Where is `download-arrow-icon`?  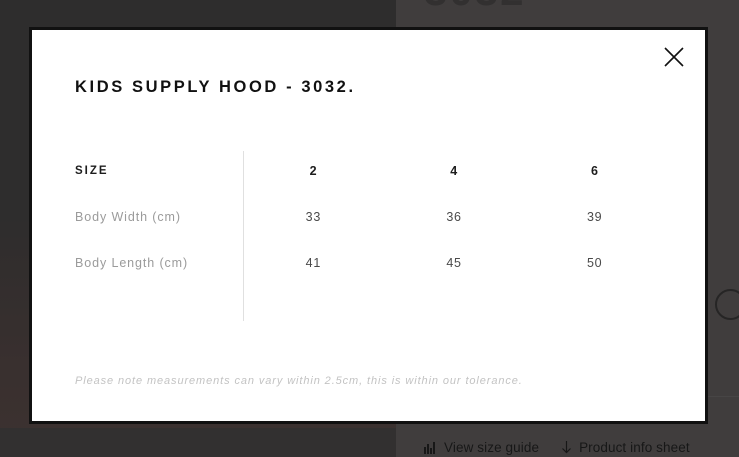
download-arrow-icon is located at coordinates (566, 447).